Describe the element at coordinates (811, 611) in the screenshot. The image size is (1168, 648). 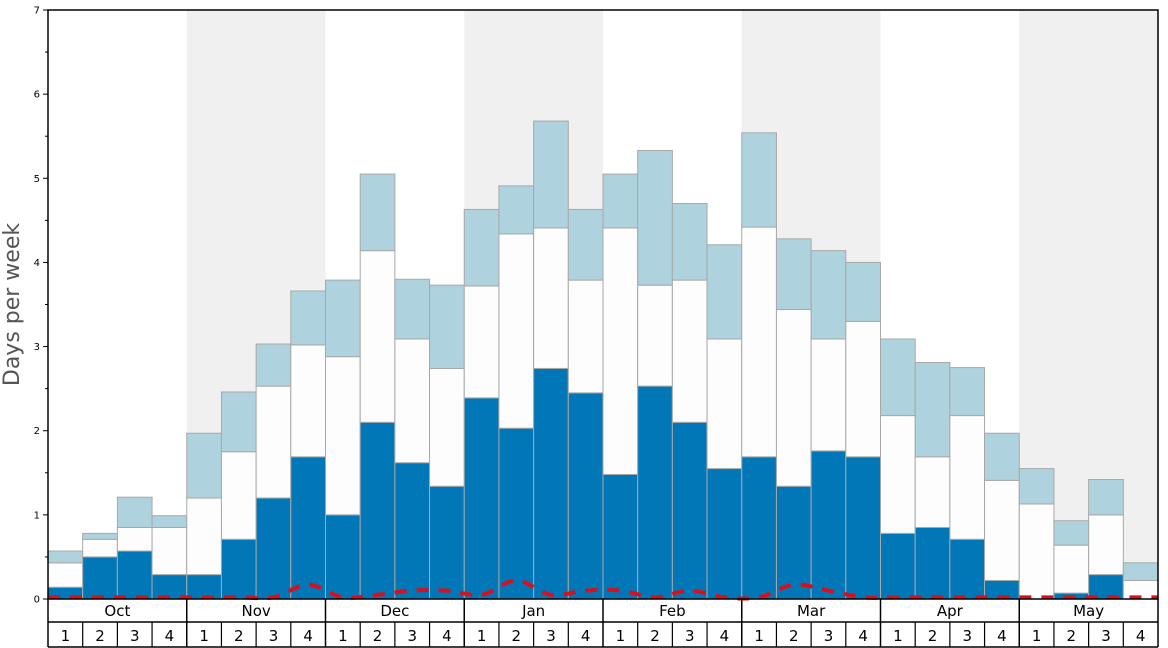
I see `month-label: Mar` at that location.